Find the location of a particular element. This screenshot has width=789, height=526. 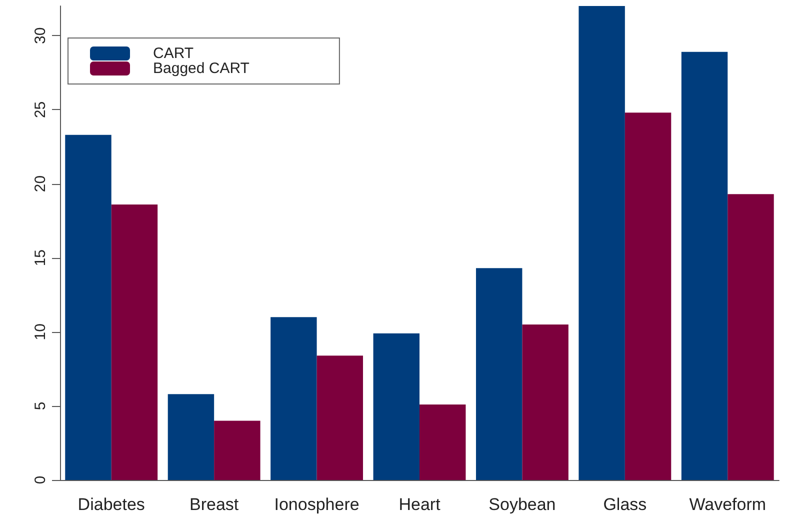

y-tick-label: 15 is located at coordinates (40, 257).